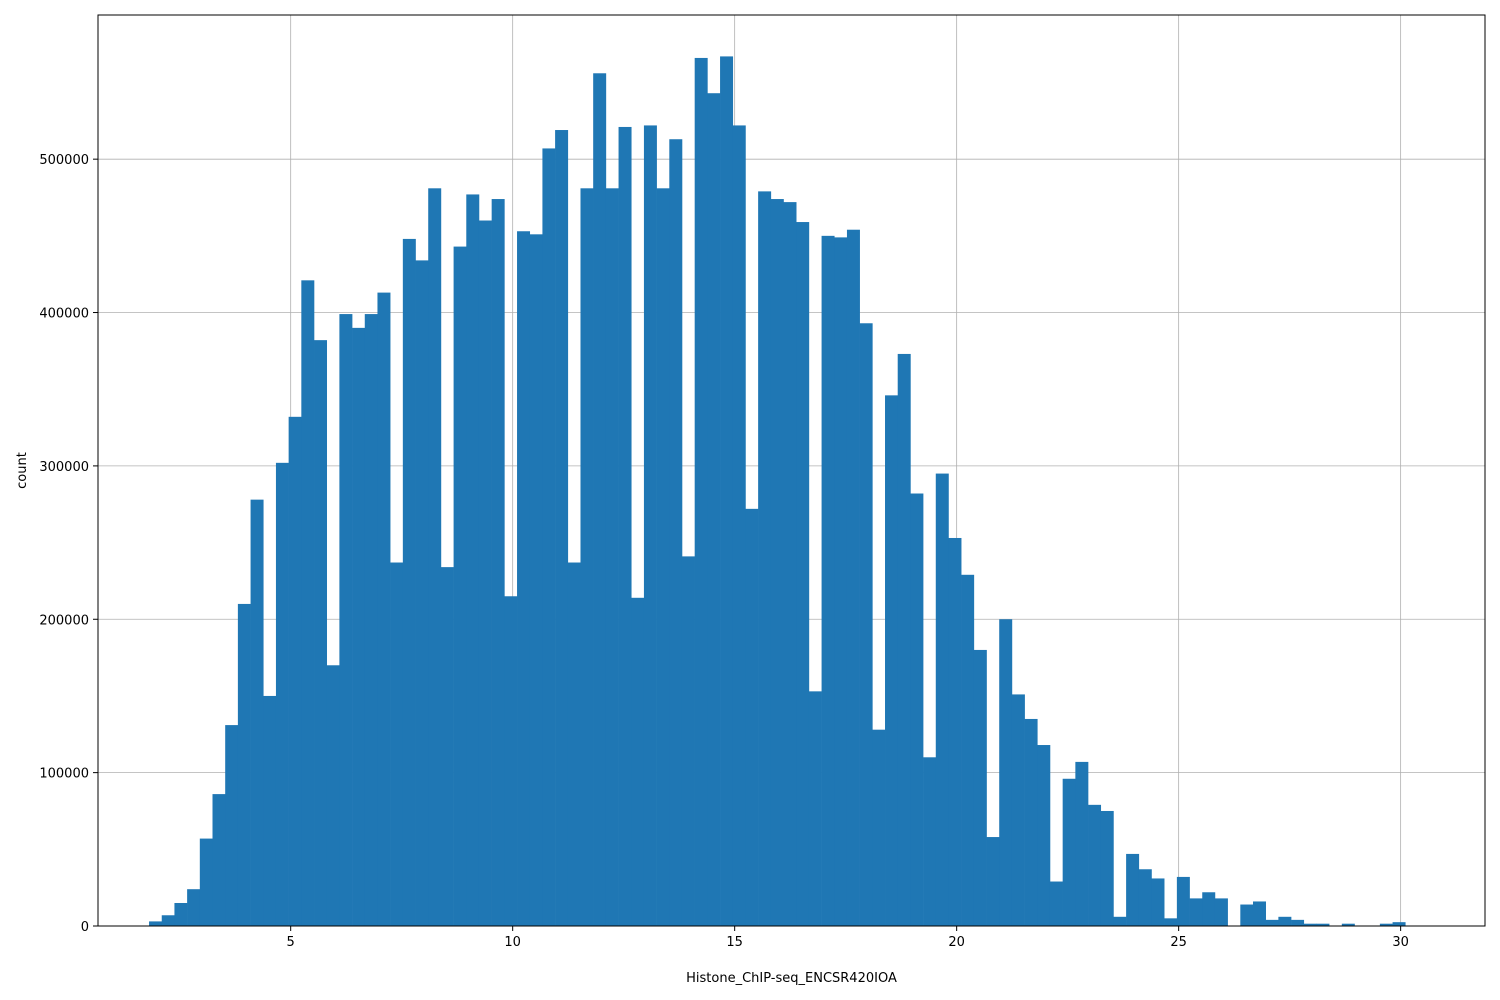 This screenshot has width=1500, height=1000. I want to click on x-tick-label: 15, so click(734, 942).